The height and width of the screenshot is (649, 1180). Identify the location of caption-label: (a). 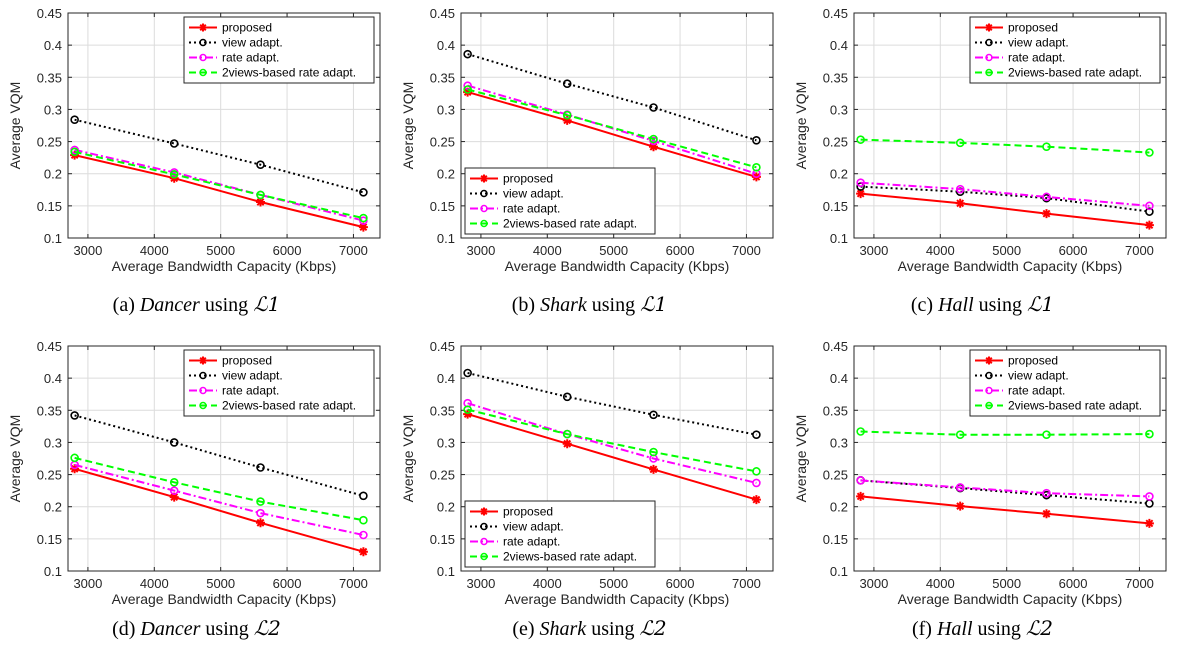
(123, 305).